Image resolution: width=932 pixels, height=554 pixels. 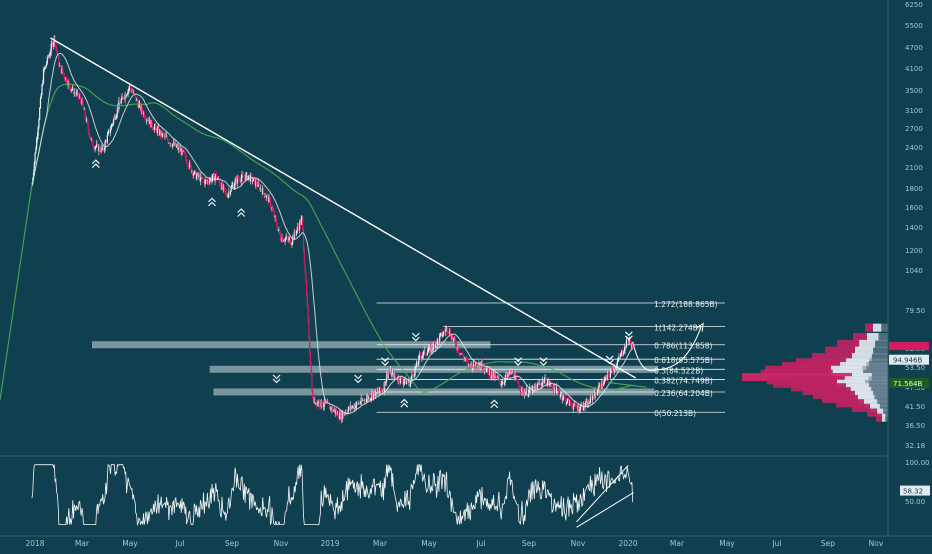 I want to click on ma-tail, so click(x=627, y=385).